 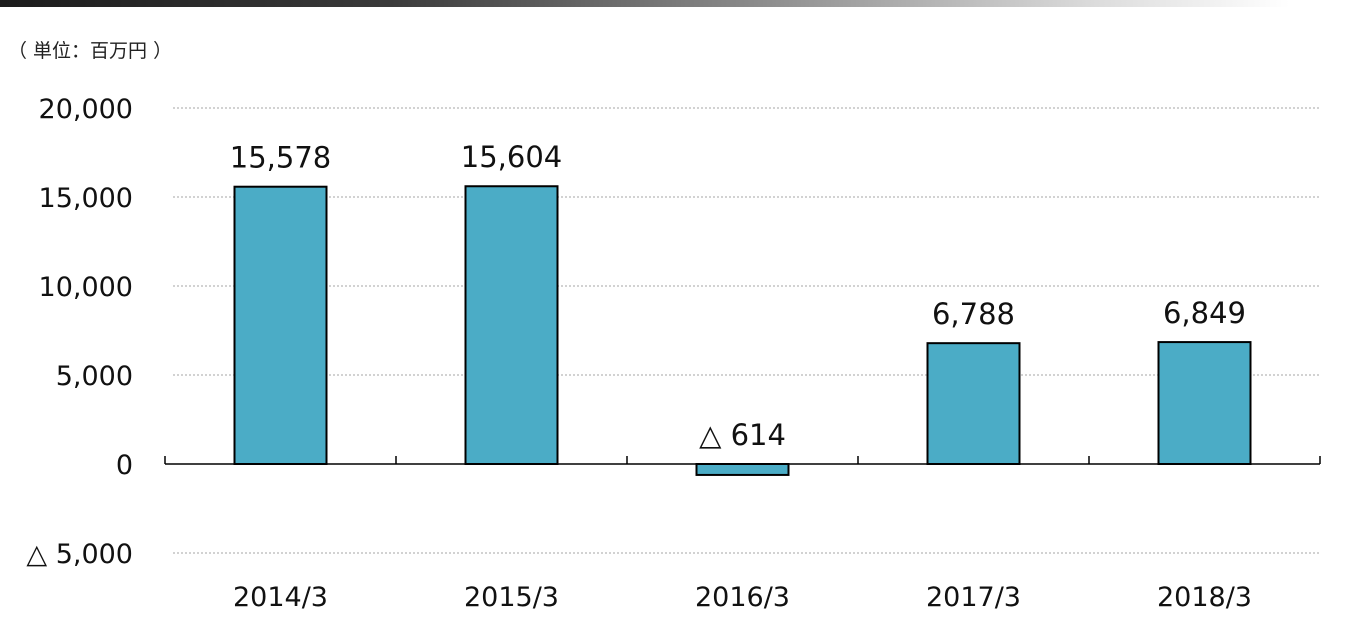 What do you see at coordinates (86, 198) in the screenshot?
I see `y-tick-label: 15,000` at bounding box center [86, 198].